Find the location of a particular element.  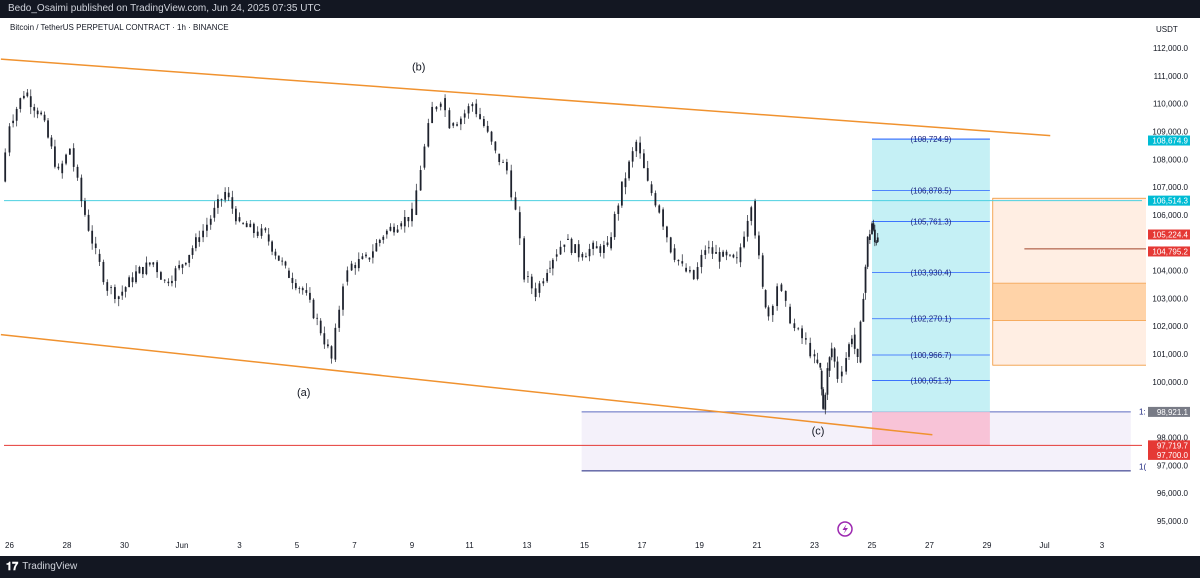

time-tick: 15 is located at coordinates (584, 545).